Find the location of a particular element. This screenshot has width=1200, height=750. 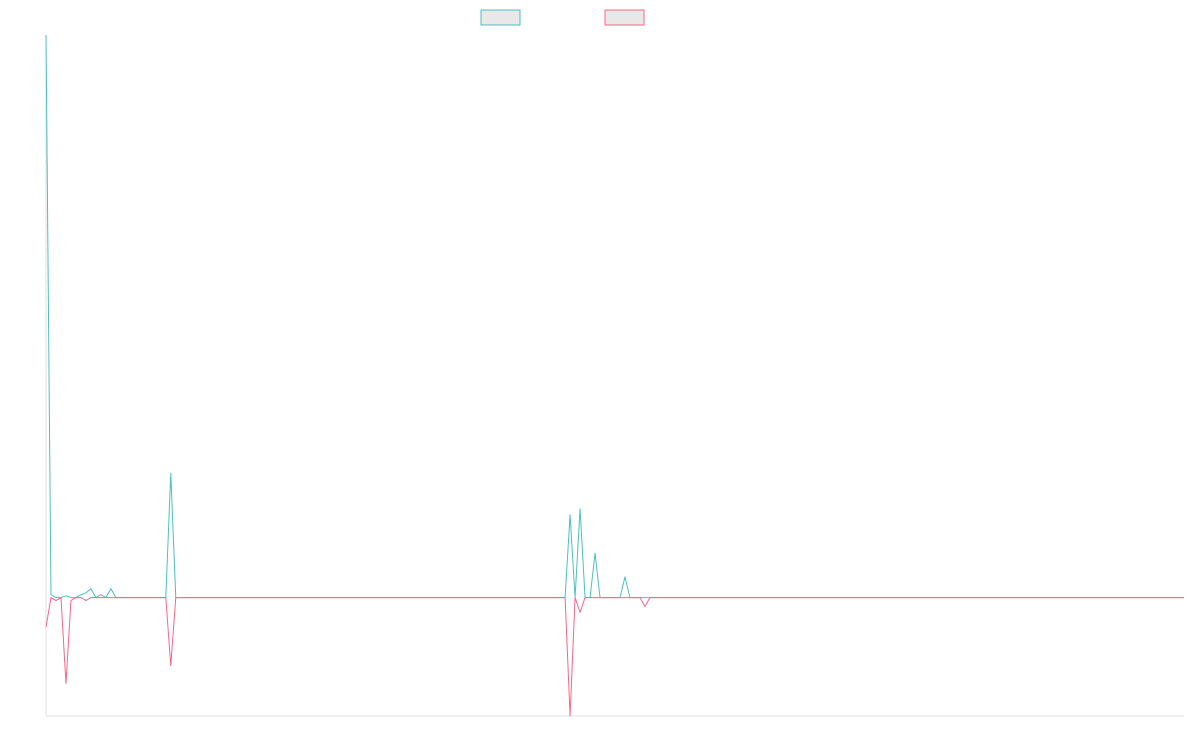

chart-legend is located at coordinates (562, 17).